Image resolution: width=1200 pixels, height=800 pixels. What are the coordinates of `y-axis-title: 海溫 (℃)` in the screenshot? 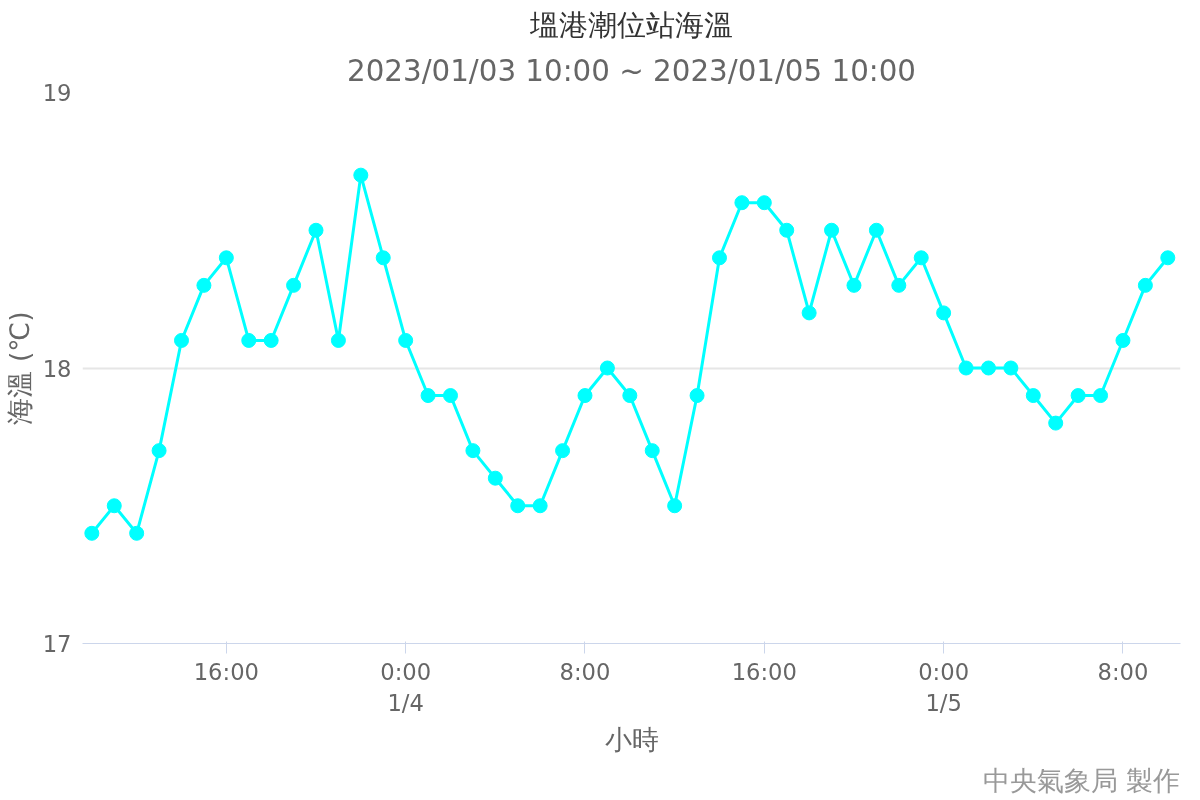 It's located at (19, 368).